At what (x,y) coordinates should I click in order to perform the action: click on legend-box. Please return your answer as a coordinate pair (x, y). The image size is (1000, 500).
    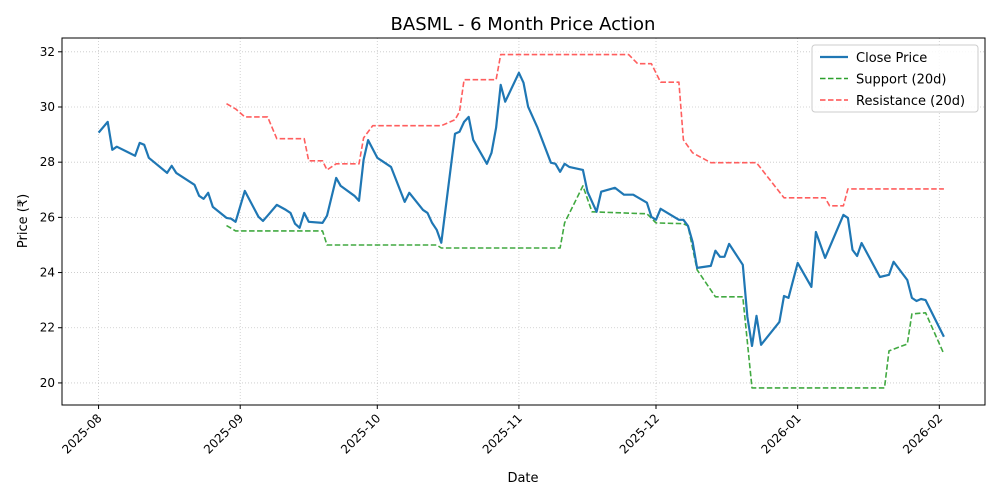
    Looking at the image, I should click on (895, 78).